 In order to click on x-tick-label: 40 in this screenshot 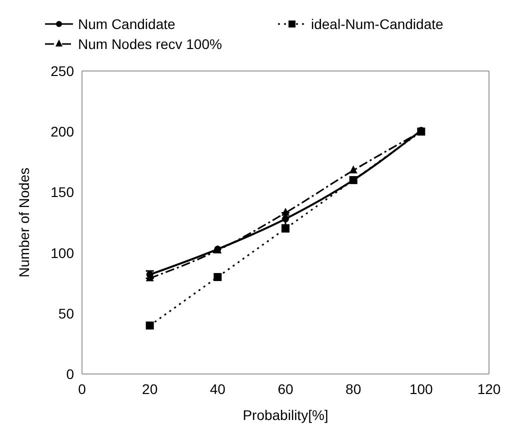, I will do `click(218, 388)`.